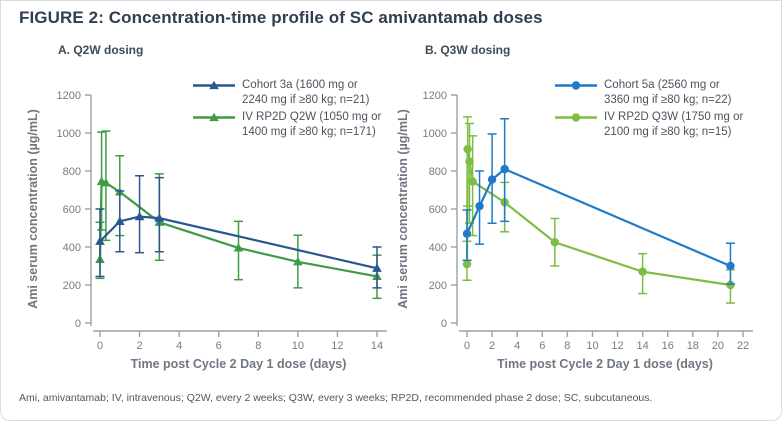 Image resolution: width=782 pixels, height=421 pixels. Describe the element at coordinates (101, 50) in the screenshot. I see `panel-a-label: A. Q2W dosing` at that location.